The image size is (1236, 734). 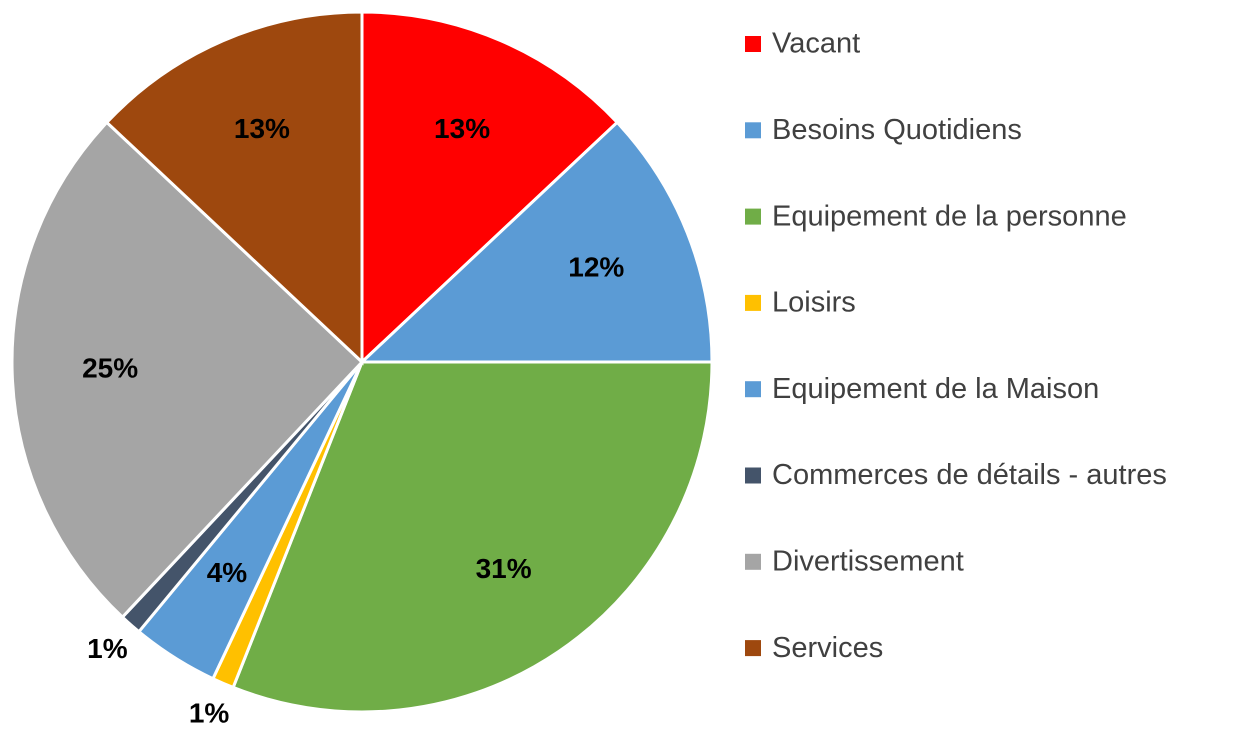 I want to click on data-label: 4%, so click(x=227, y=572).